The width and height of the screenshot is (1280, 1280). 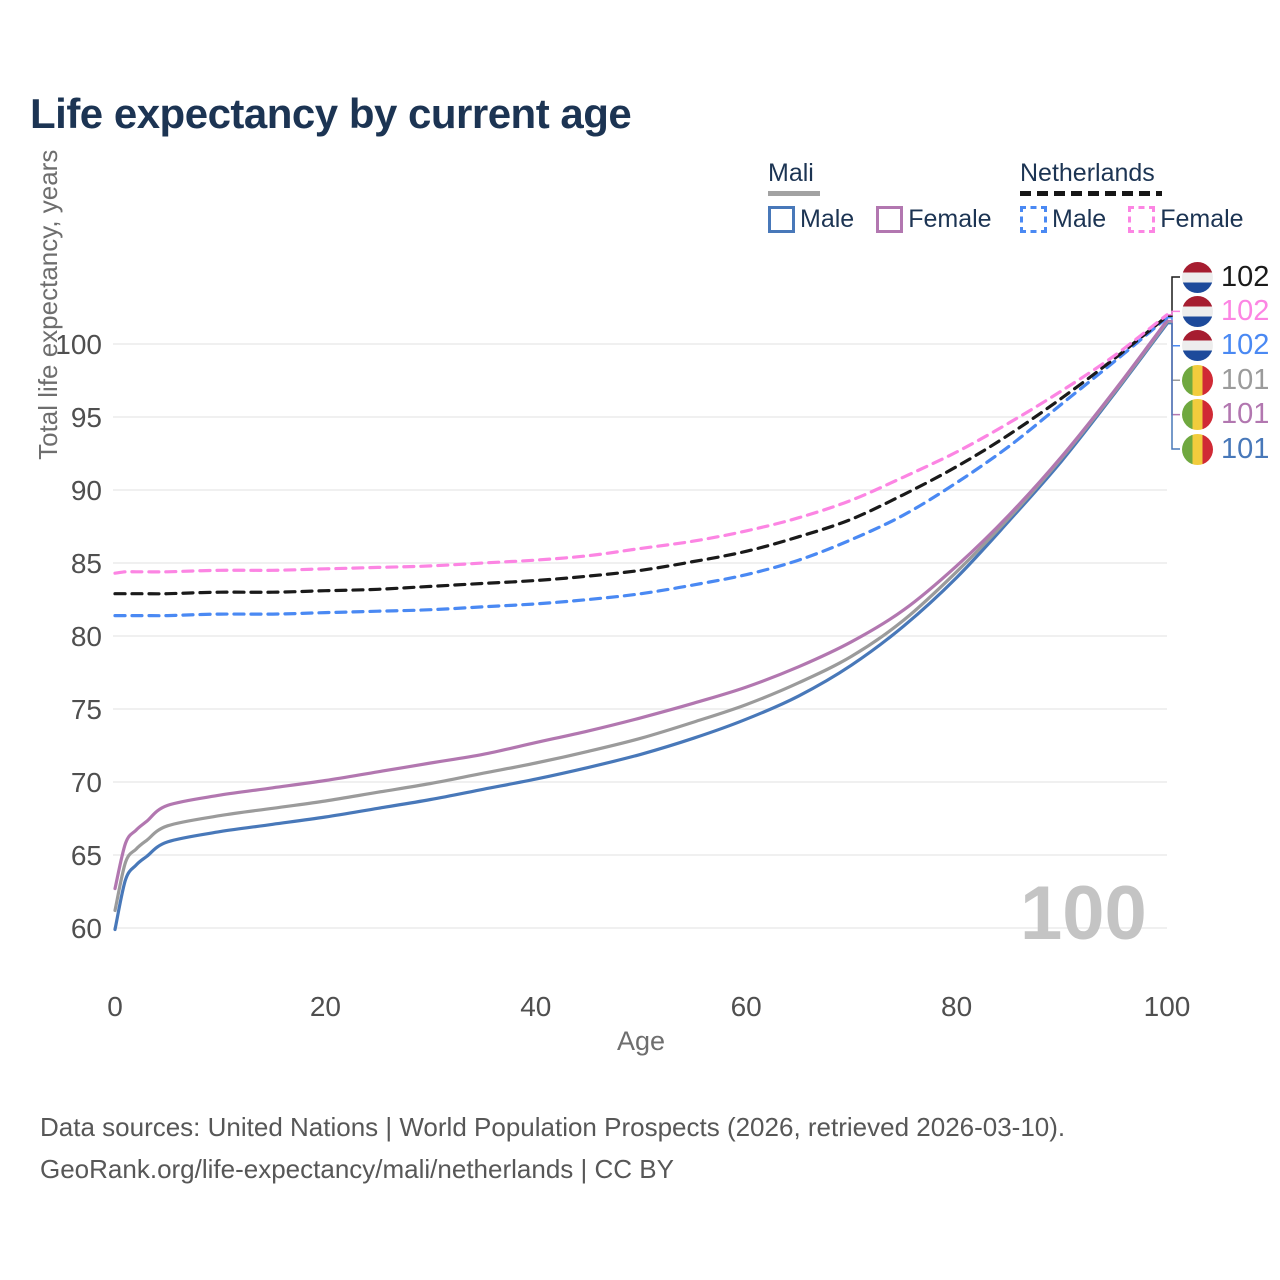 I want to click on legend-row-netherlands: Male Female, so click(x=1132, y=219).